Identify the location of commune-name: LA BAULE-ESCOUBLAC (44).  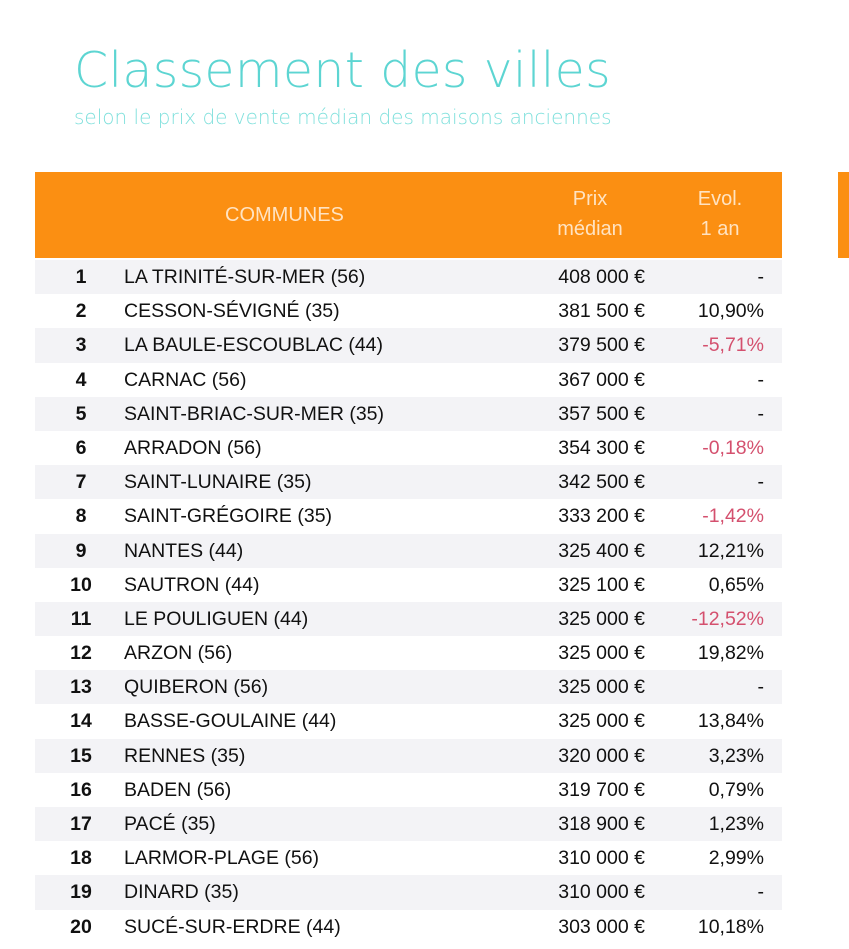
(254, 345).